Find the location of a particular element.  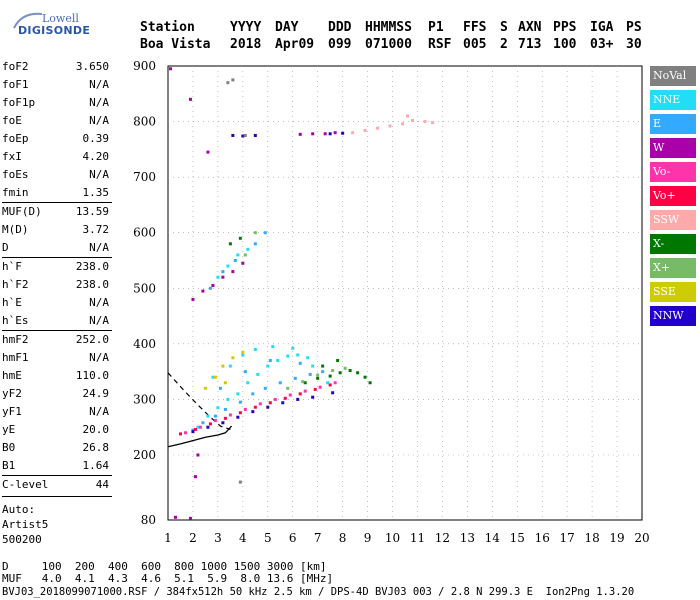

header-label: IGA is located at coordinates (602, 27).